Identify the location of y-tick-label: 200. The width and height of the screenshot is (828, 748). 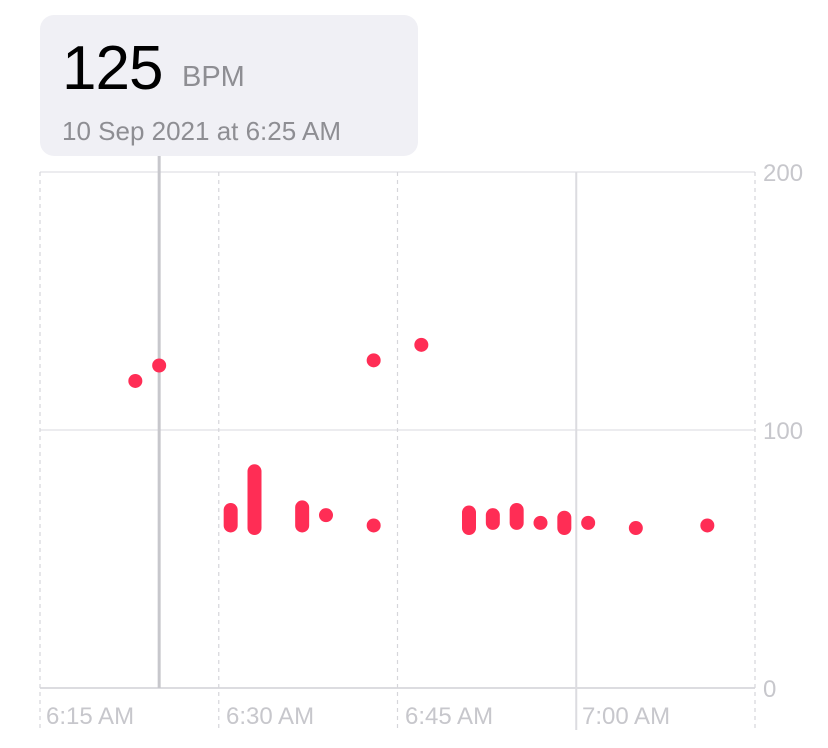
(783, 173).